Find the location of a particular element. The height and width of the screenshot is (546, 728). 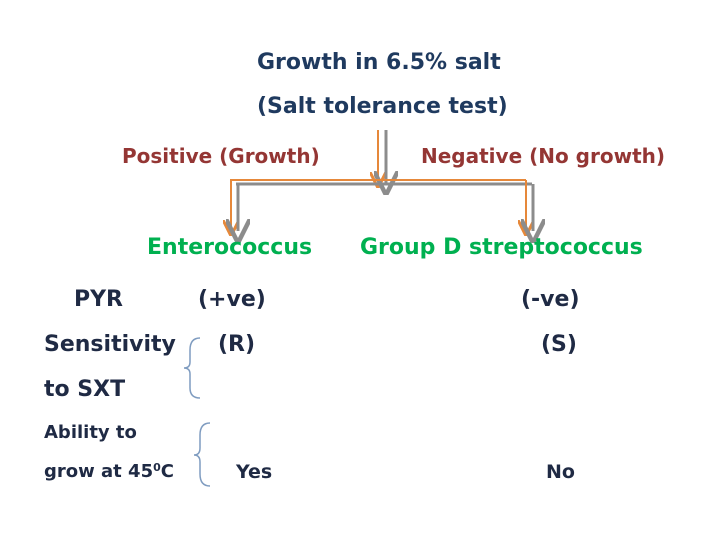

organism-enterococcus: Enterococcus is located at coordinates (230, 247).